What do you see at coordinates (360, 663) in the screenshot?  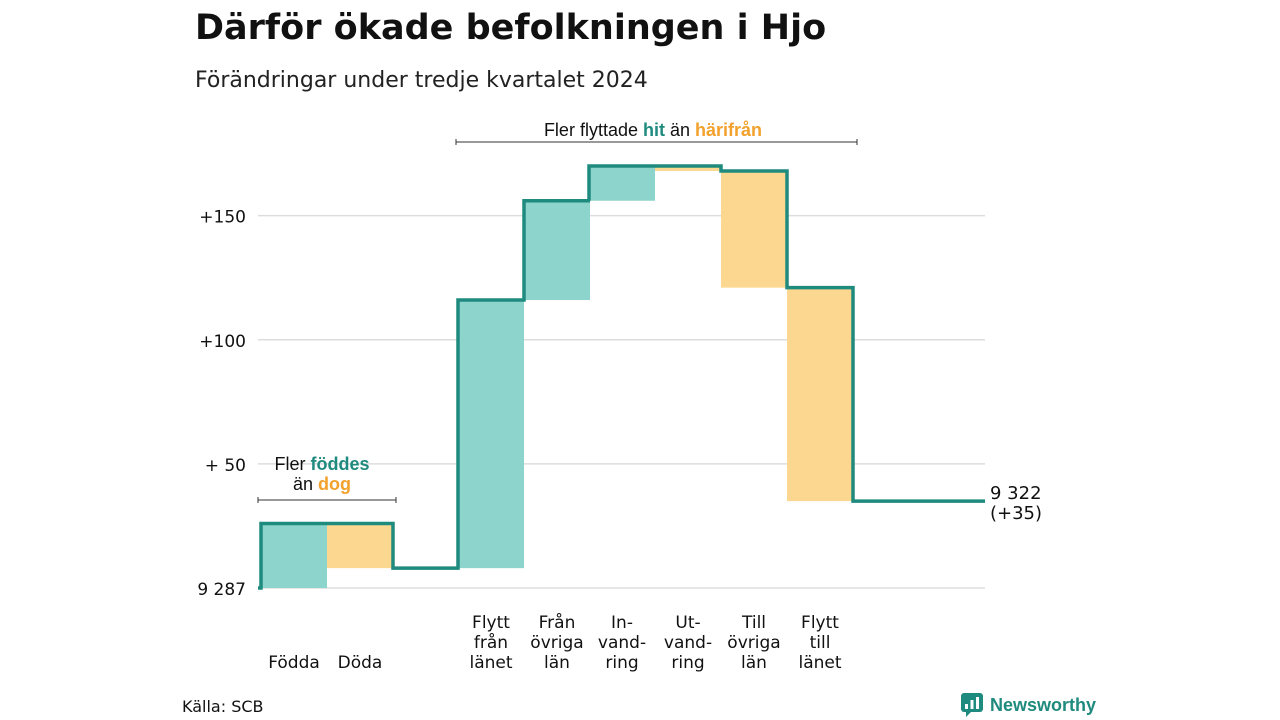 I see `x-category-label: Döda` at bounding box center [360, 663].